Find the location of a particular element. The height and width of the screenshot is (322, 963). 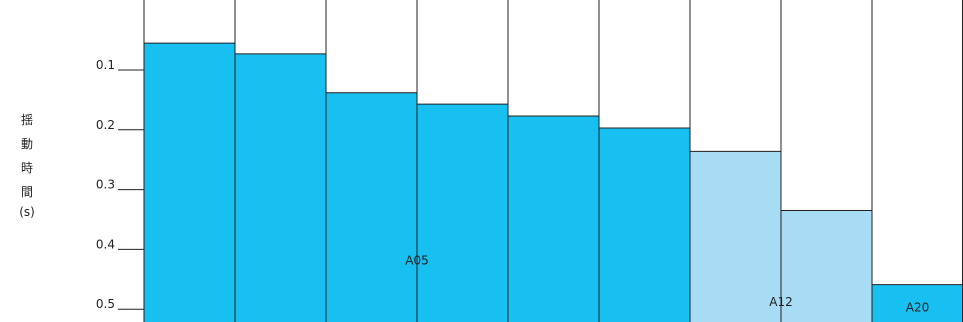

y-title-unit: (s) is located at coordinates (27, 212).